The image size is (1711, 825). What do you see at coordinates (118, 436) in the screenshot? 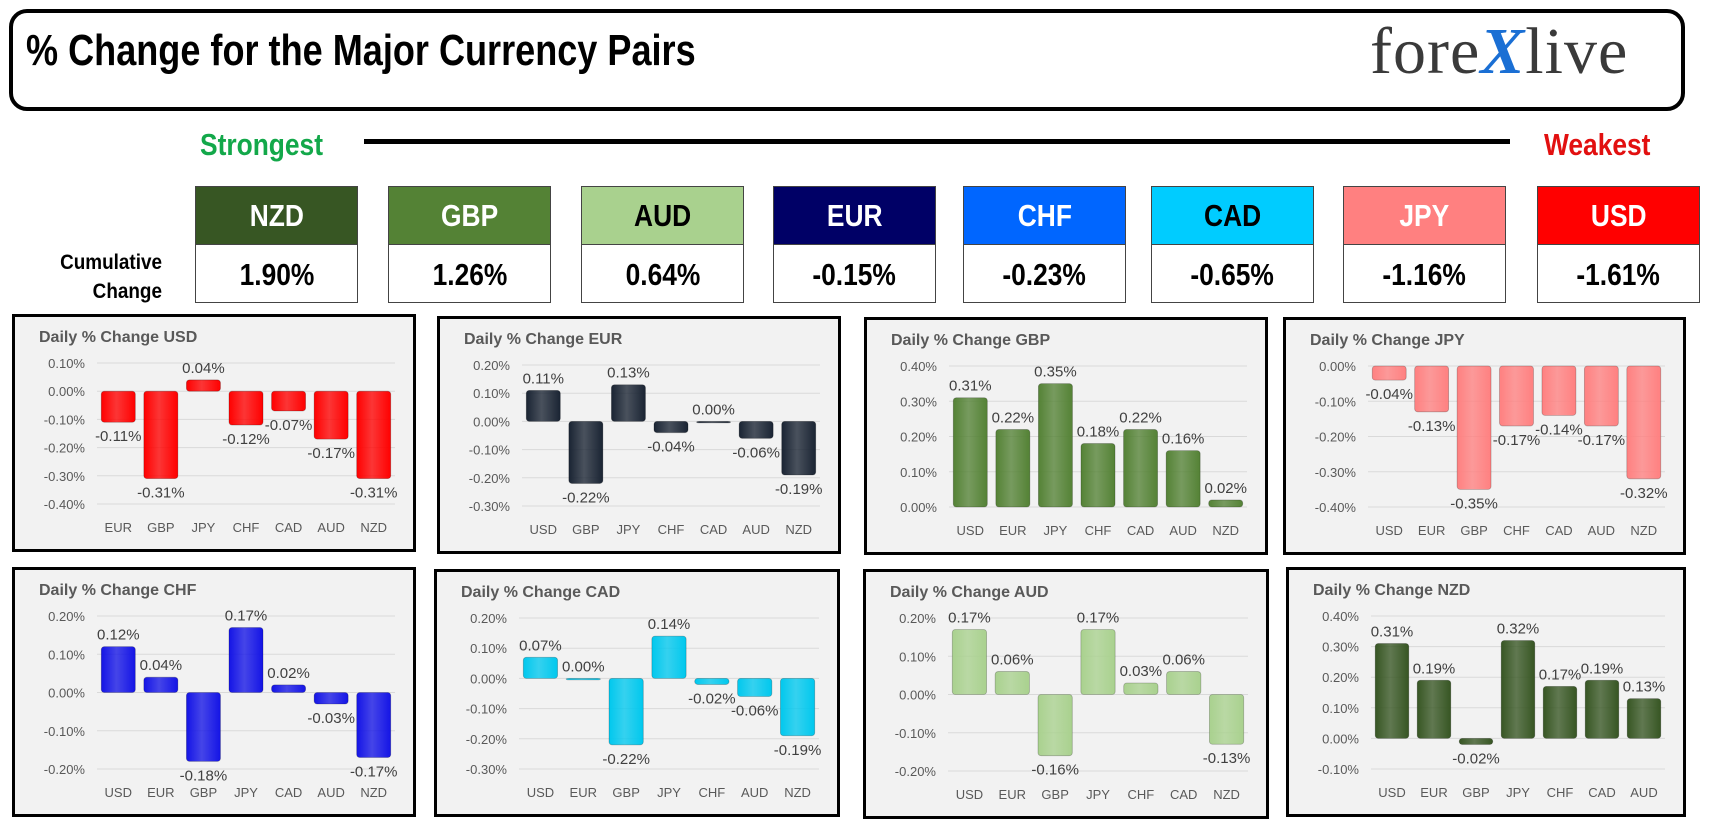
I see `data-label: -0.11%` at bounding box center [118, 436].